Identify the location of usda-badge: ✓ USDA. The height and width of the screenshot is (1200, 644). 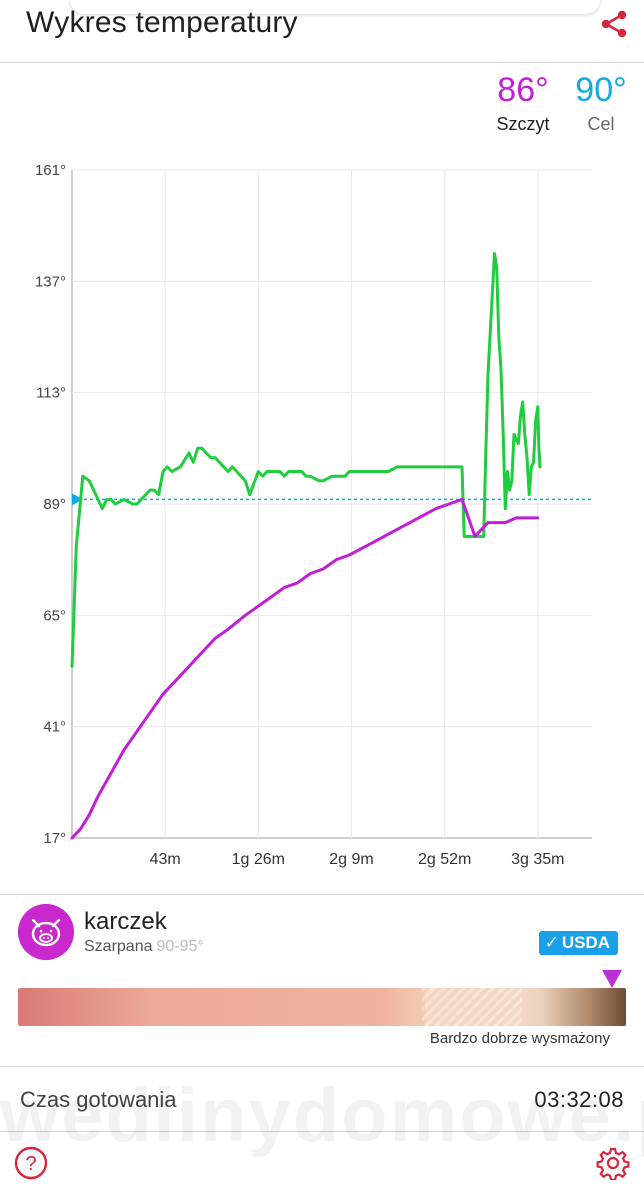
(578, 943).